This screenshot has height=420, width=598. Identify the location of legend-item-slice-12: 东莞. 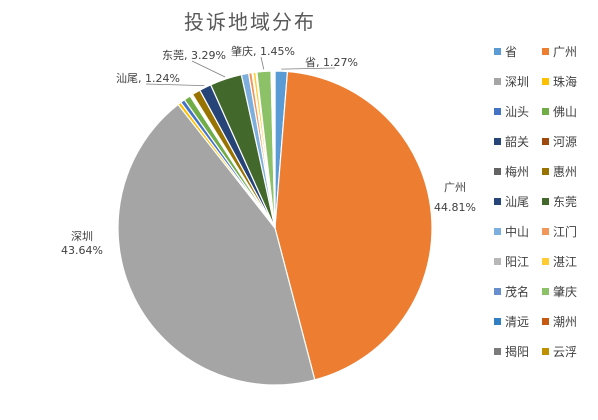
(566, 201).